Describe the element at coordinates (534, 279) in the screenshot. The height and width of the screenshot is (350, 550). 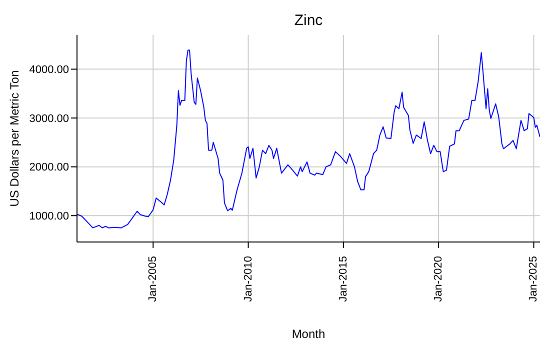
I see `x-tick-label: Jan-2025` at that location.